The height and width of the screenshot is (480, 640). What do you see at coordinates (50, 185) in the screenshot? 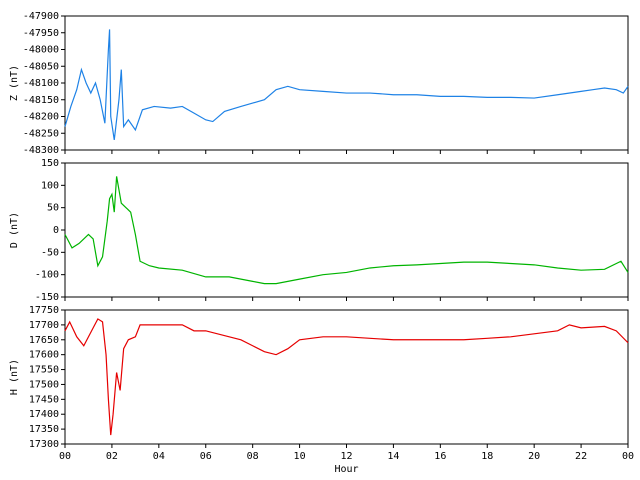
I see `y-tick-label: 100` at bounding box center [50, 185].